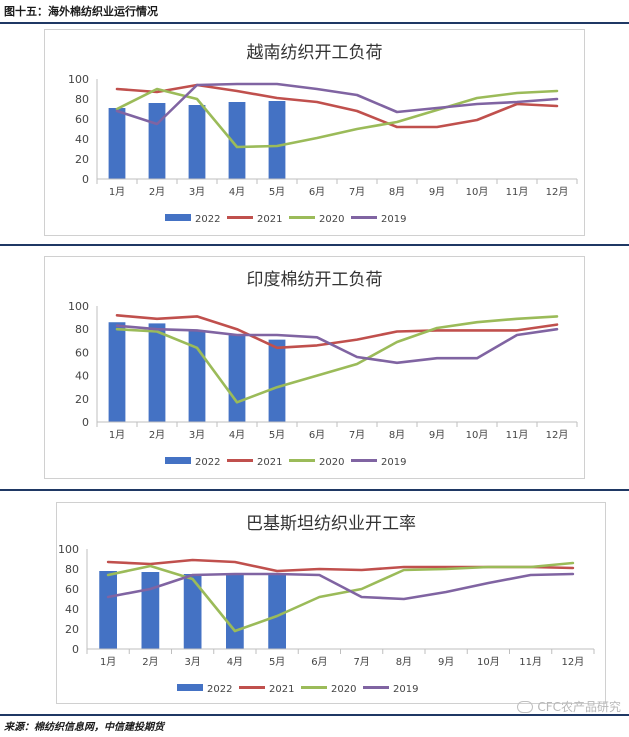  Describe the element at coordinates (579, 707) in the screenshot. I see `watermark-text: CFC农产品研究` at that location.